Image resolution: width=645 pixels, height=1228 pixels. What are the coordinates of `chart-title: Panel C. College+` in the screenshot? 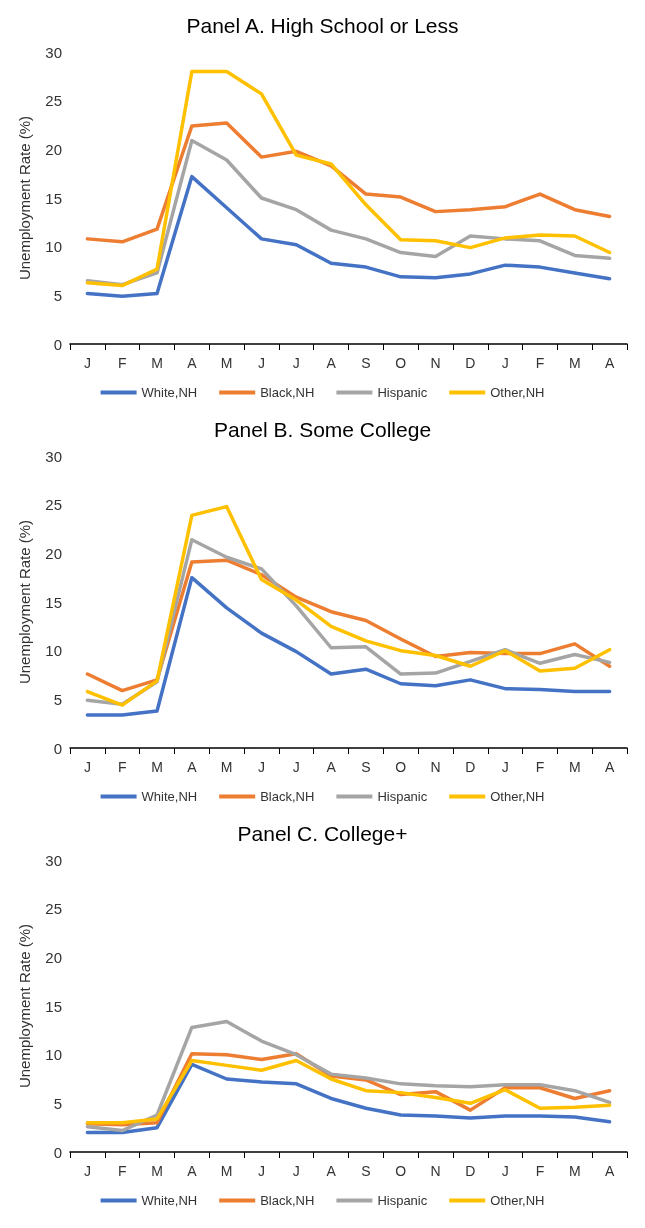 It's located at (322, 833).